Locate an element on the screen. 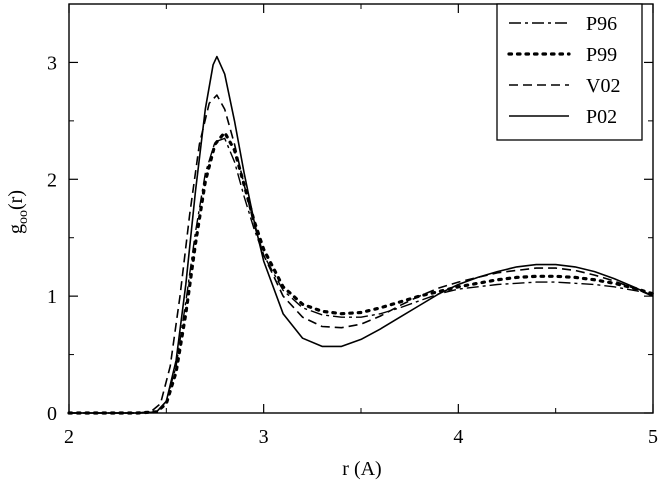 The width and height of the screenshot is (664, 490). legend: P96 P99 V02 P02 is located at coordinates (569, 72).